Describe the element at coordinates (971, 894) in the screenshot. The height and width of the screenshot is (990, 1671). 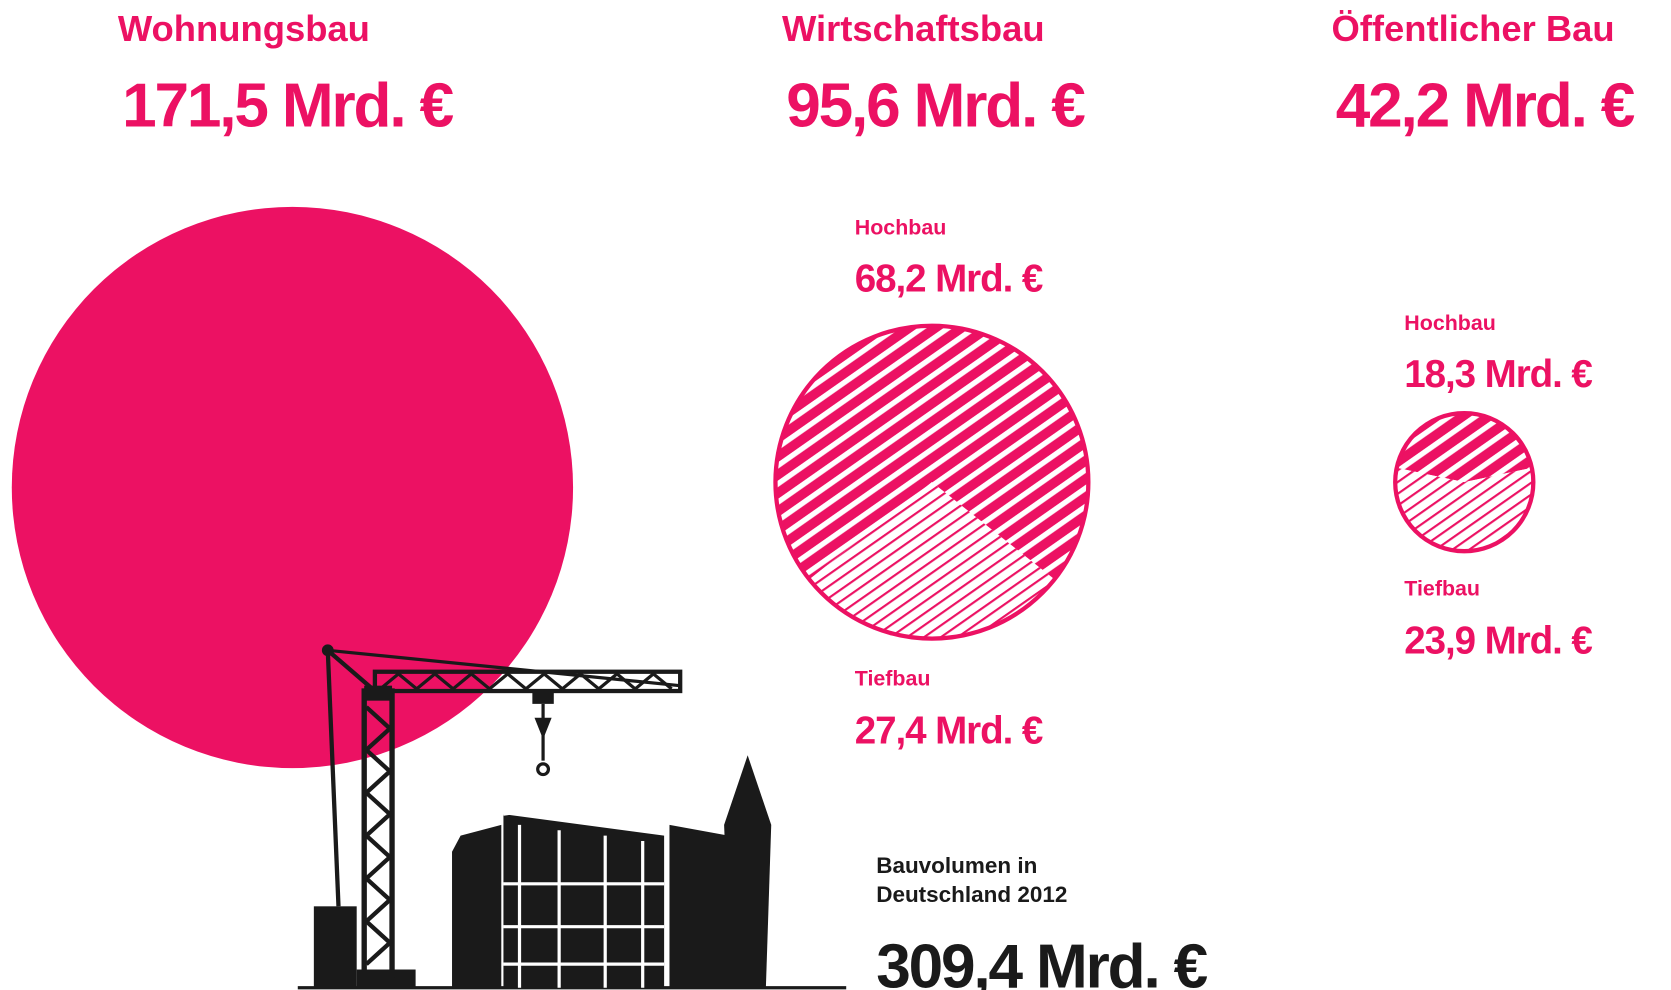
I see `total-label: Deutschland 2012` at that location.